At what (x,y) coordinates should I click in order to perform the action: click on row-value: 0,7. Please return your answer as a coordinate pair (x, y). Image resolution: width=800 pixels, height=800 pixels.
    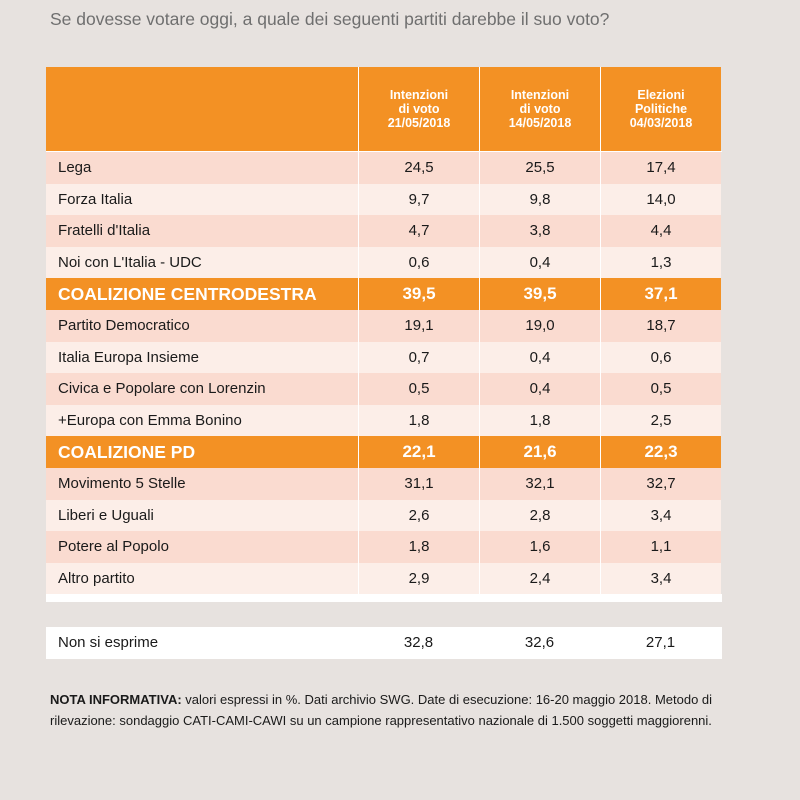
    Looking at the image, I should click on (418, 357).